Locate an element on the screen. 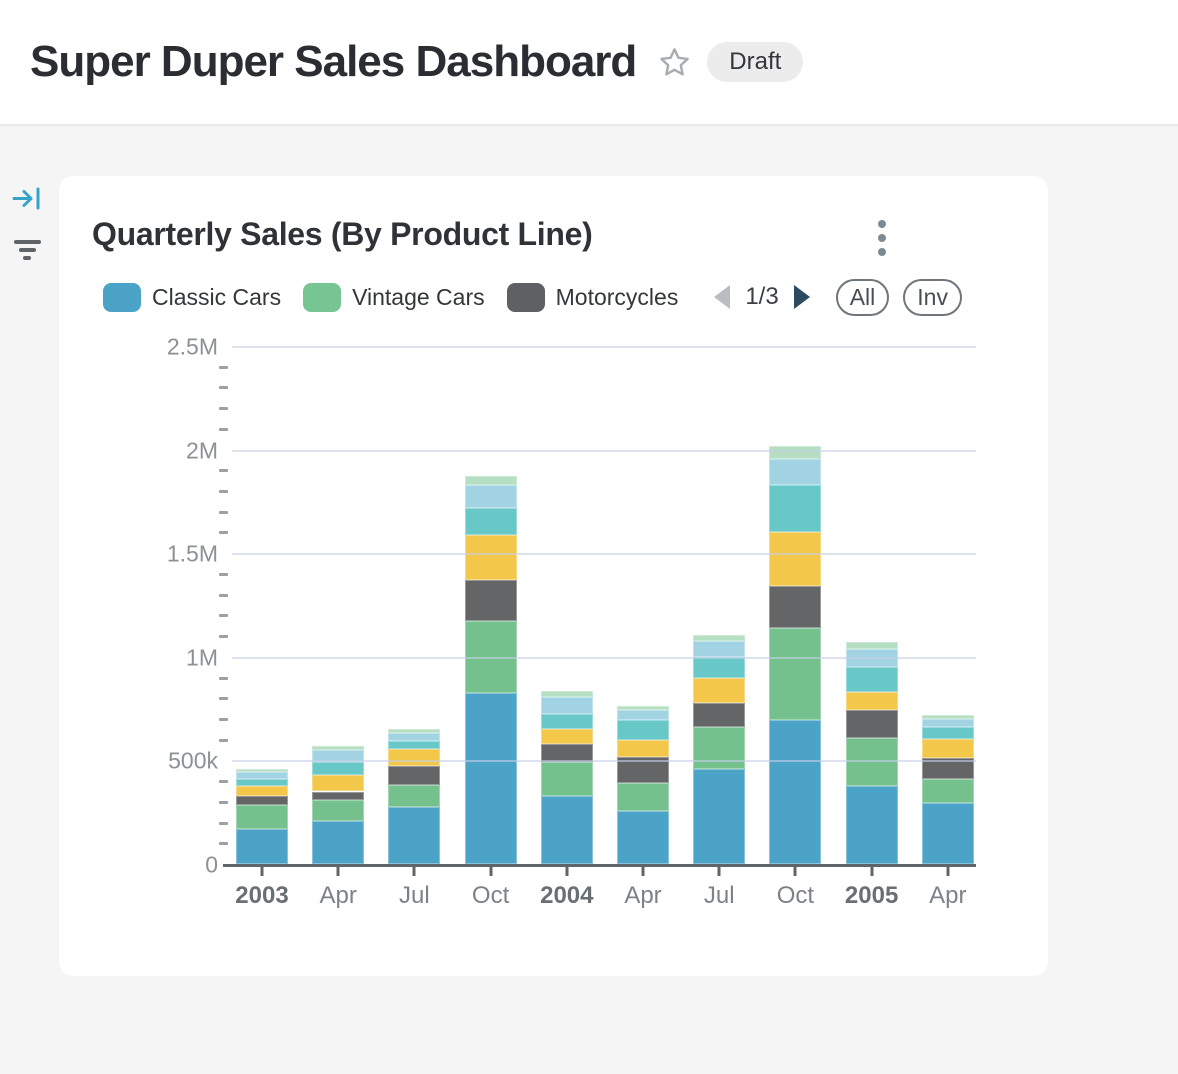 This screenshot has height=1074, width=1178. legend-invert-button: Inv is located at coordinates (932, 297).